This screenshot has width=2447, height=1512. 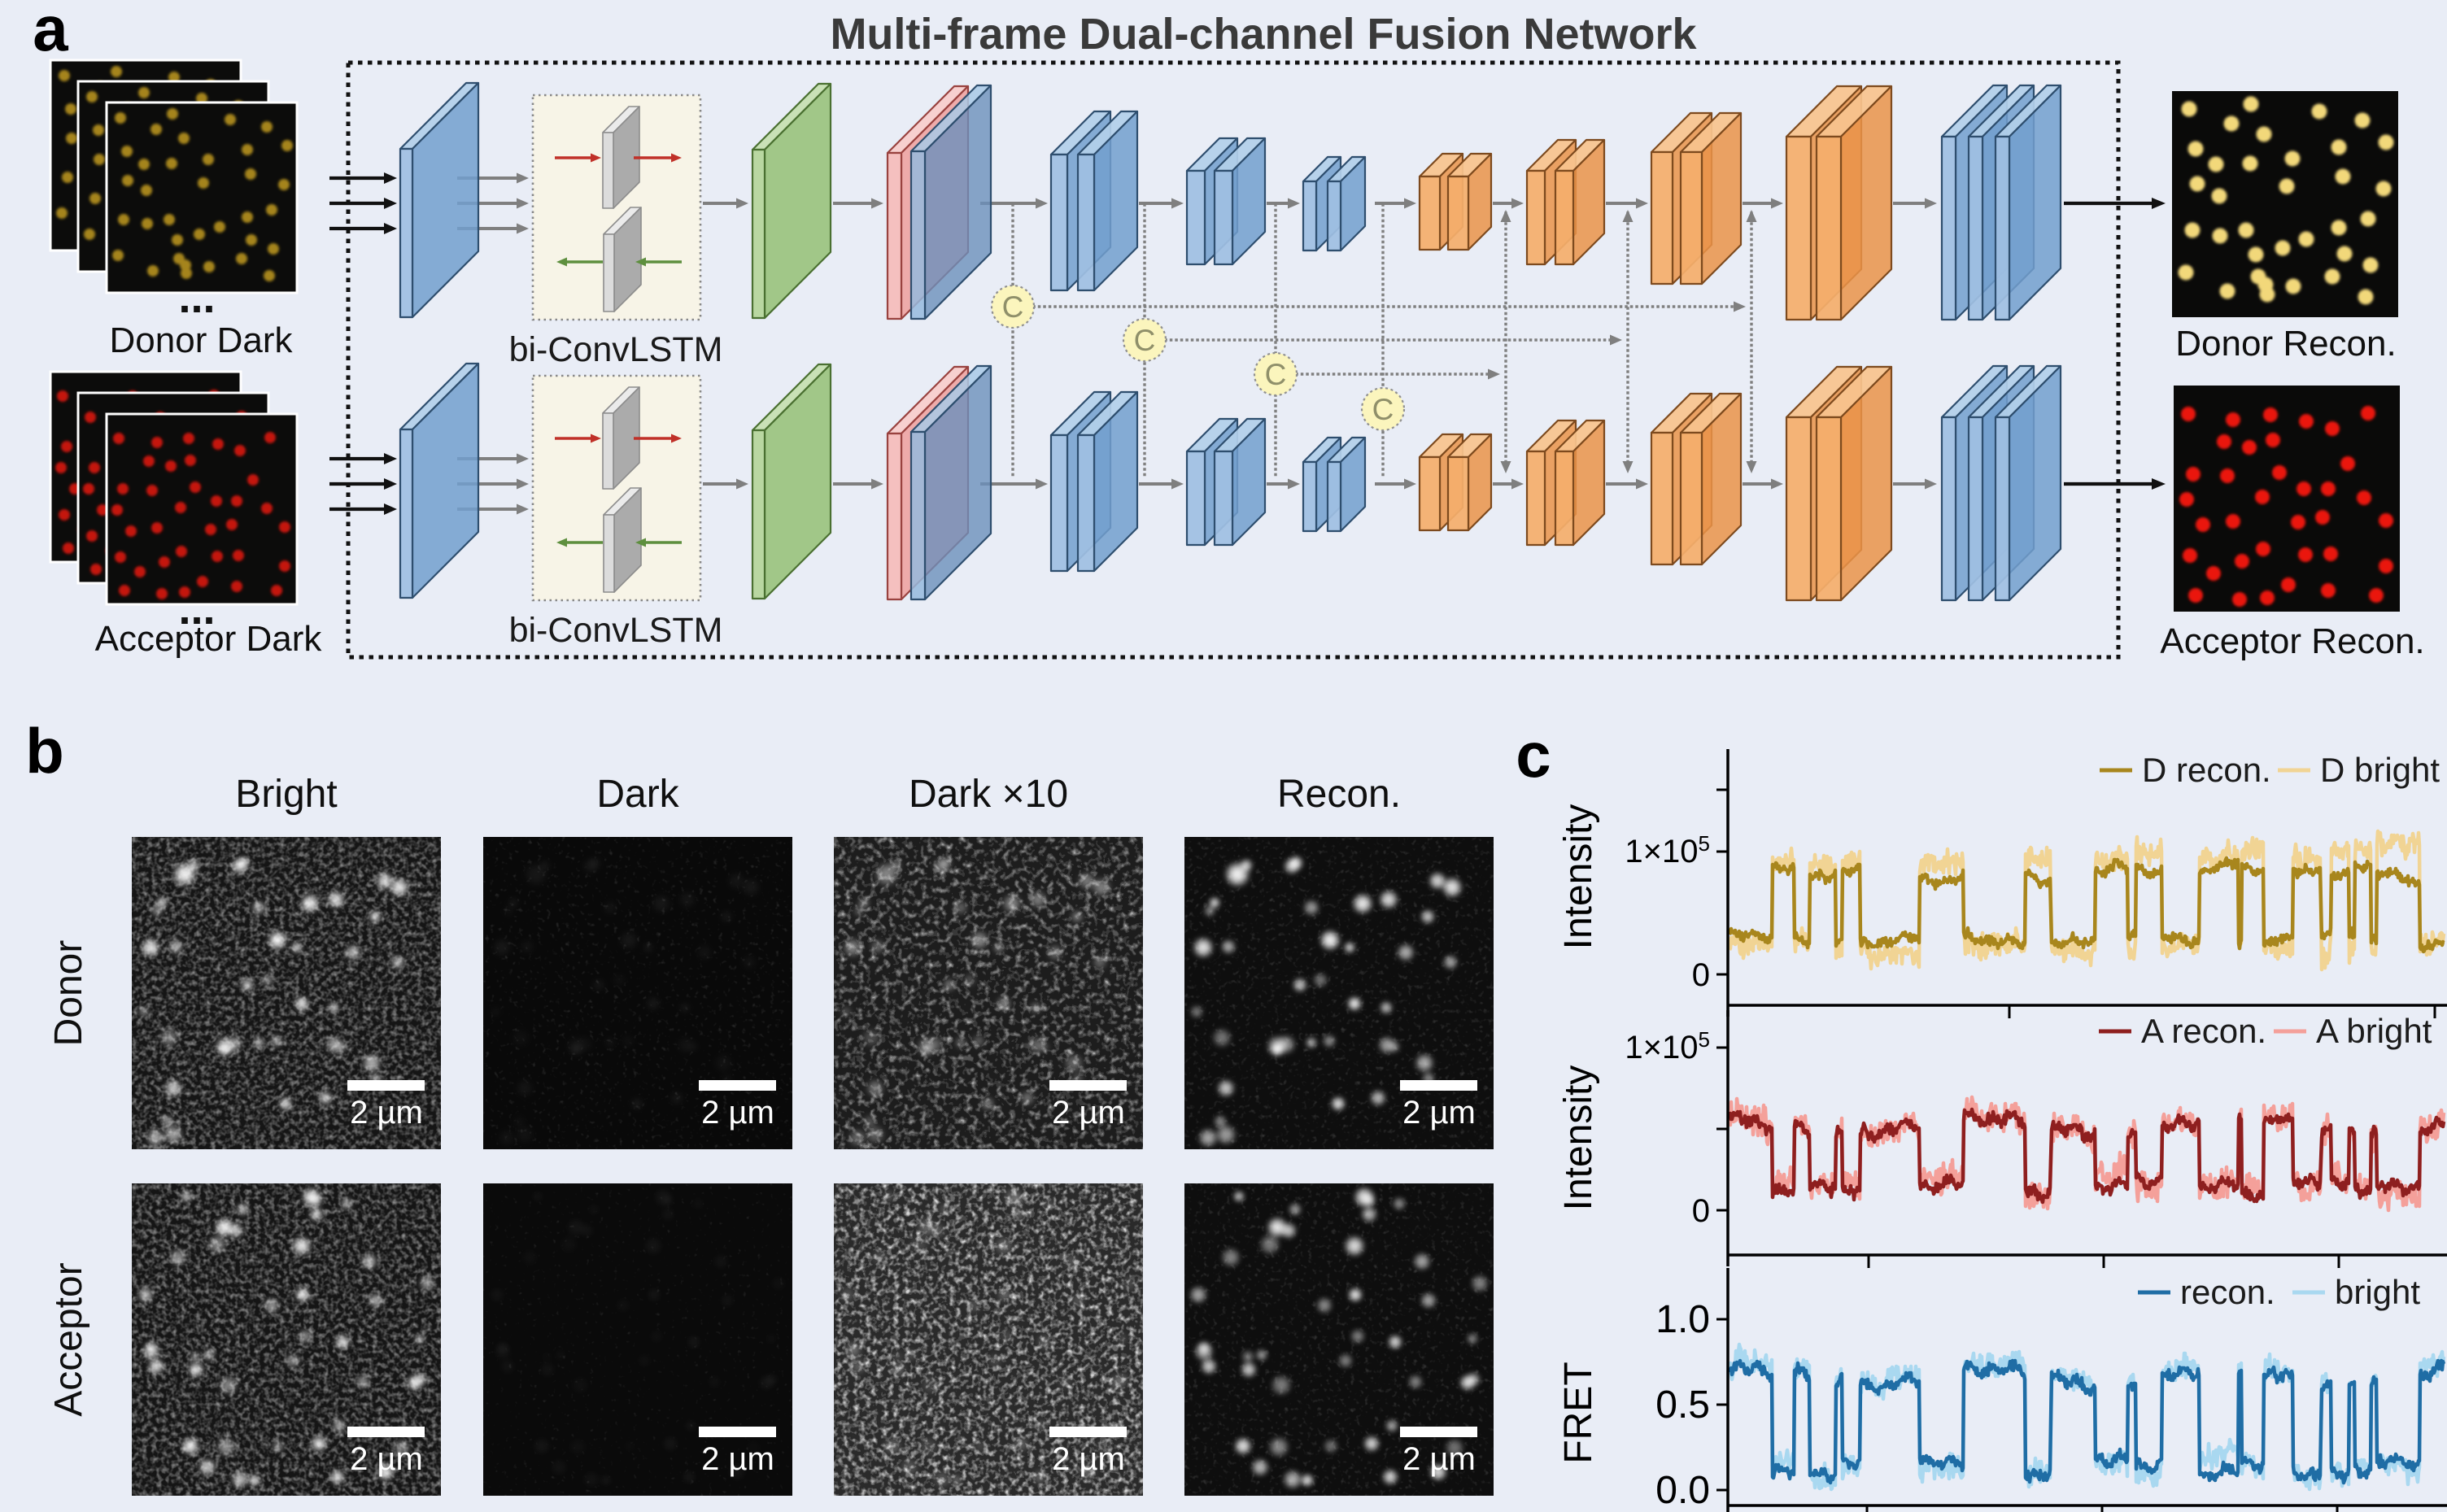 I want to click on svg-text: A bright, so click(x=2374, y=1031).